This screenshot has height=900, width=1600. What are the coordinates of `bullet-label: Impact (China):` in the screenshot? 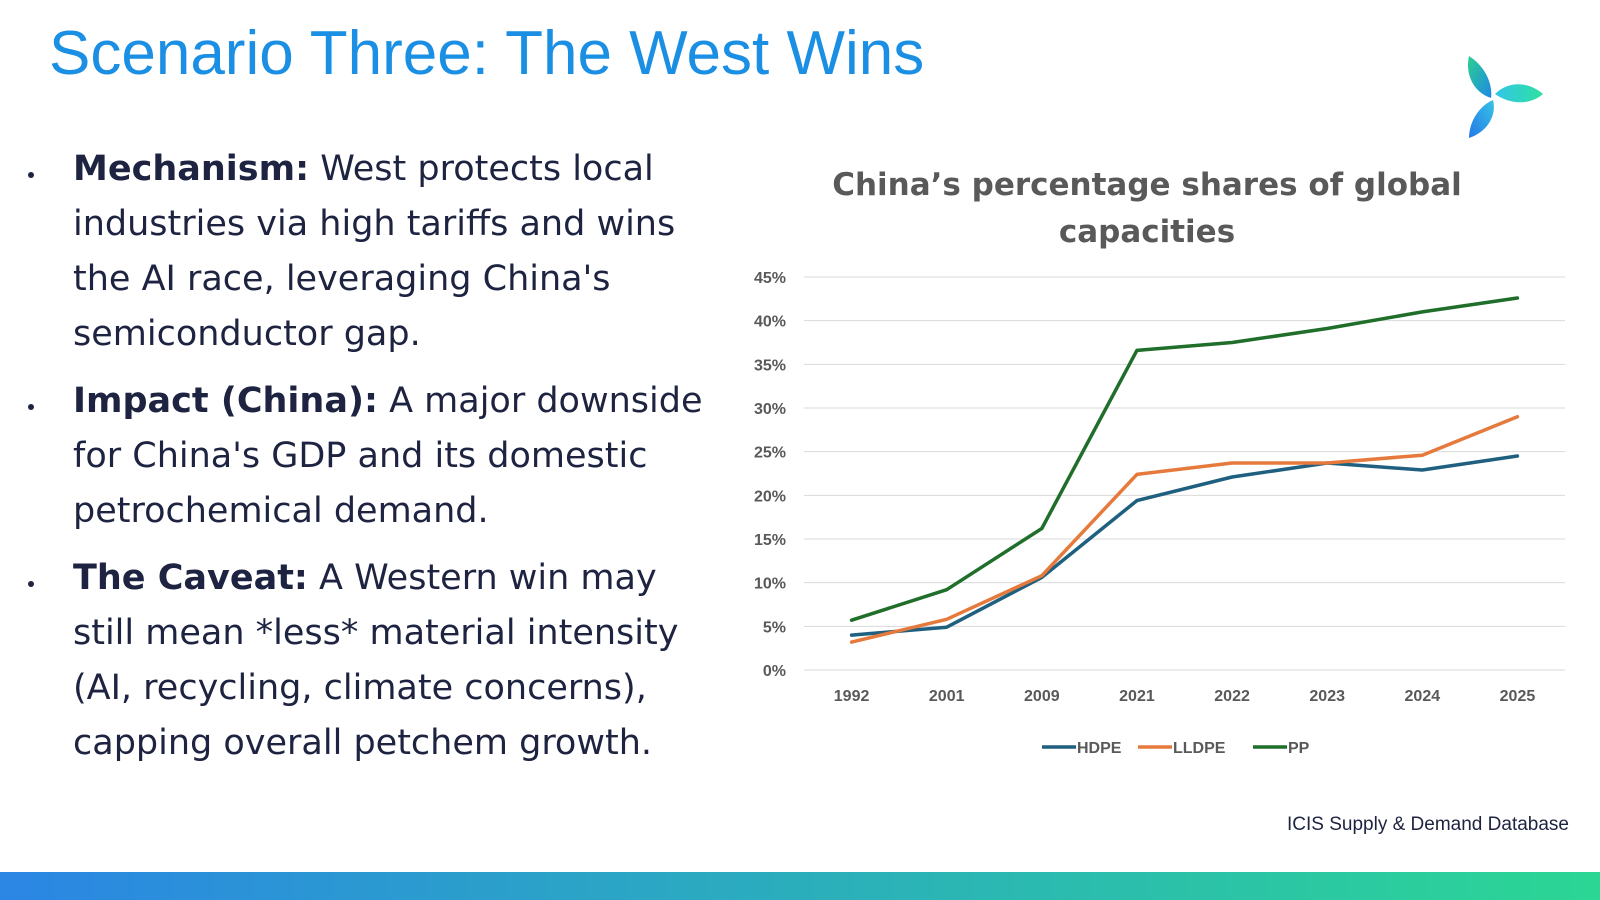 It's located at (225, 401).